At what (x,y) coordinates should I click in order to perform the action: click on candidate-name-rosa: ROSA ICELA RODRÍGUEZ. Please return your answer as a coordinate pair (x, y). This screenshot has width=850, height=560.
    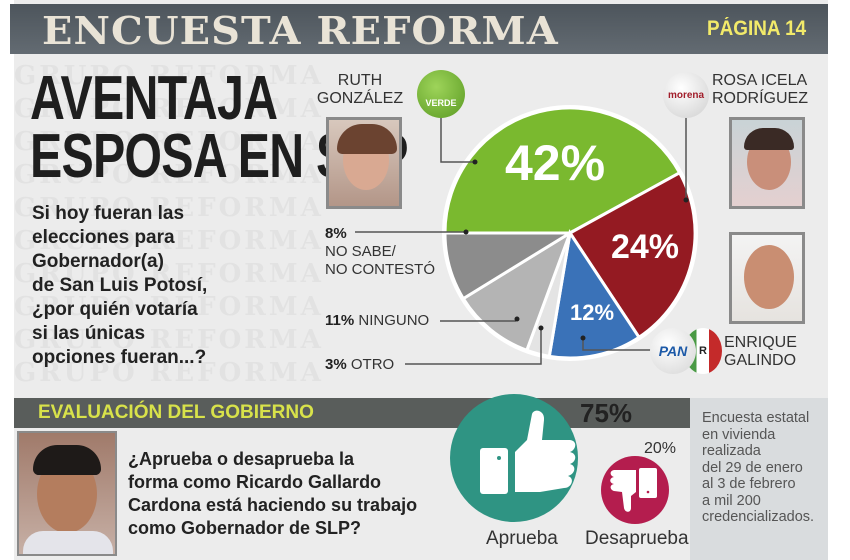
    Looking at the image, I should click on (760, 89).